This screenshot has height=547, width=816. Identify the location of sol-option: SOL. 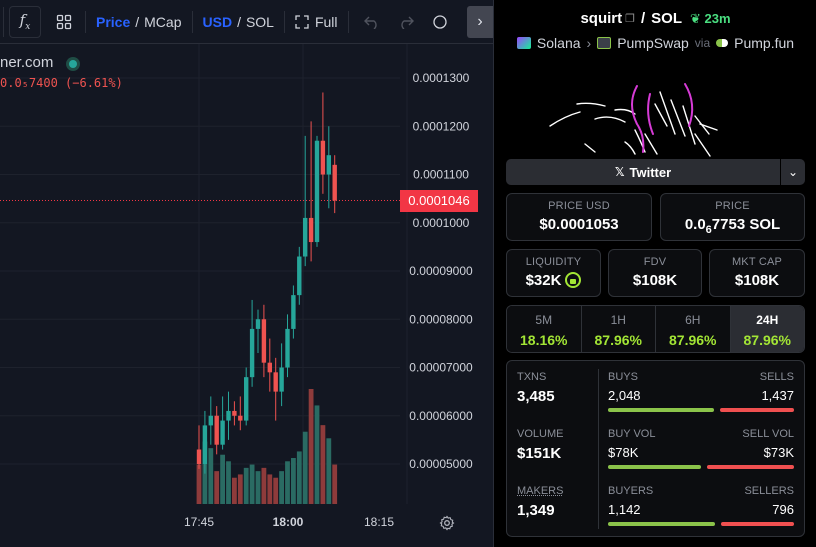
(260, 22).